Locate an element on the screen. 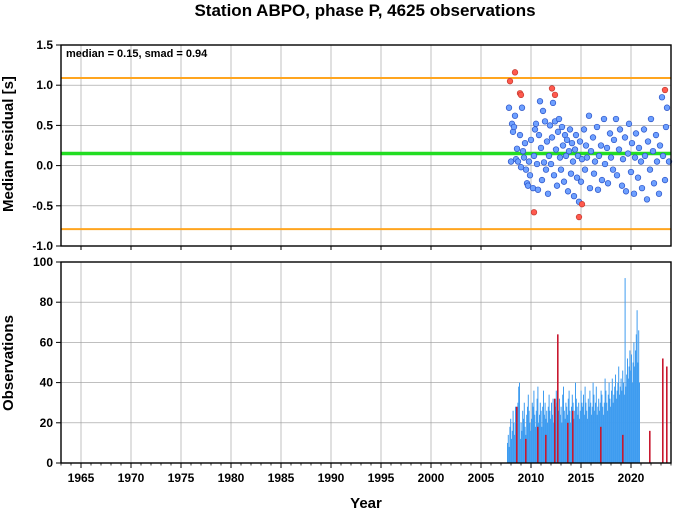 The width and height of the screenshot is (678, 511). x-tick-label: 1995 is located at coordinates (381, 478).